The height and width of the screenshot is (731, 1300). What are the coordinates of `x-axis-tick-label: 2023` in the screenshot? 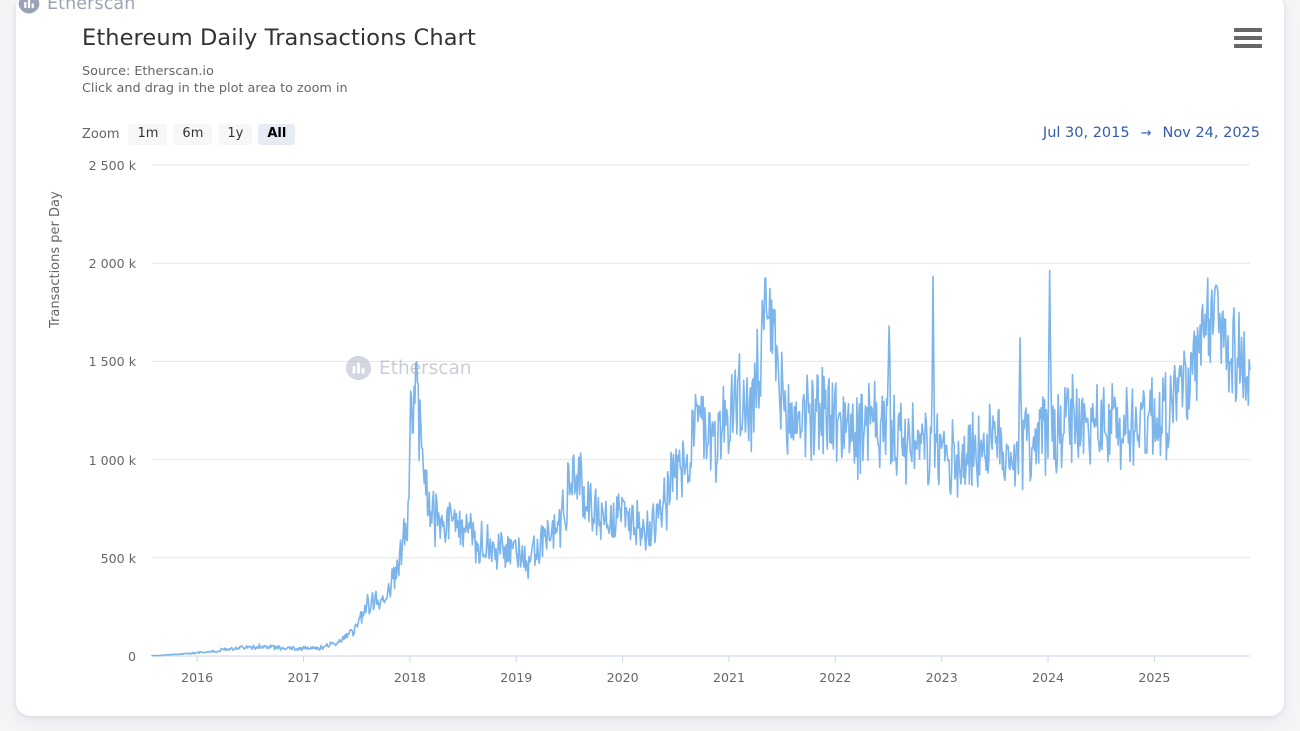 It's located at (941, 677).